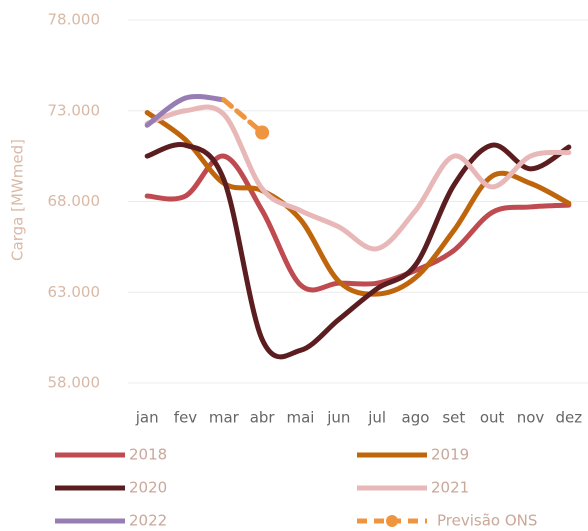  I want to click on x-tick-label: mar, so click(224, 418).